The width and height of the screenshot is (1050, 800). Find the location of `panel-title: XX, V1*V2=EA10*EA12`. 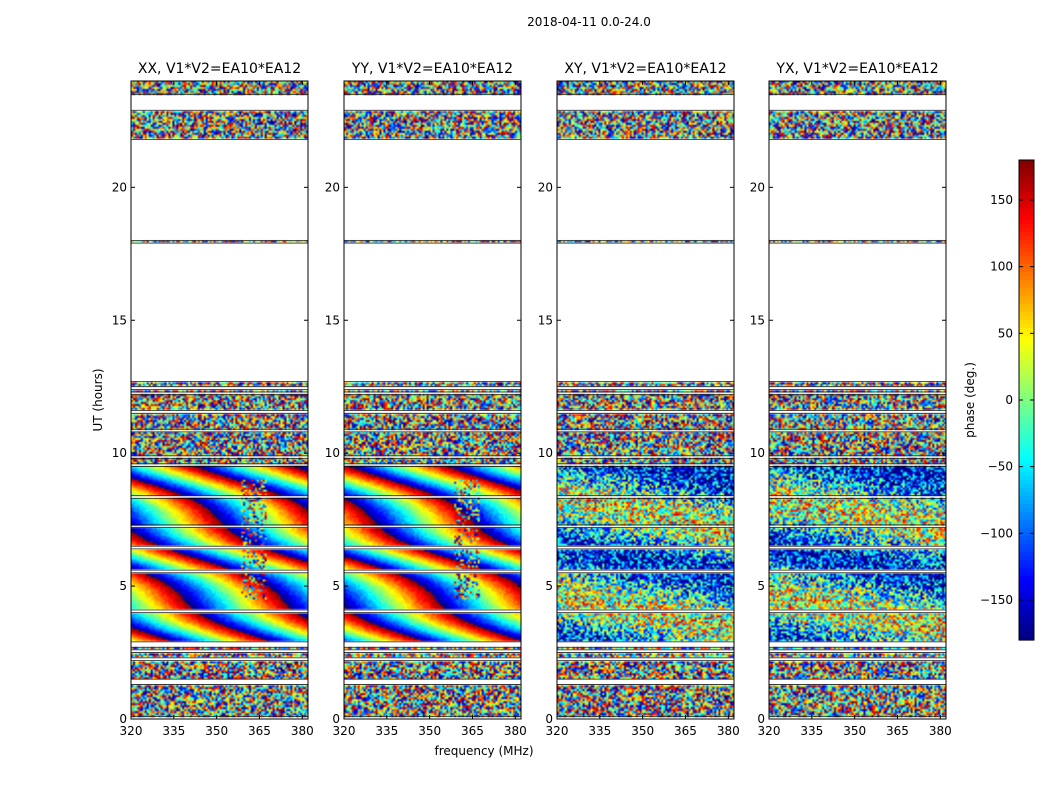

panel-title: XX, V1*V2=EA10*EA12 is located at coordinates (219, 69).